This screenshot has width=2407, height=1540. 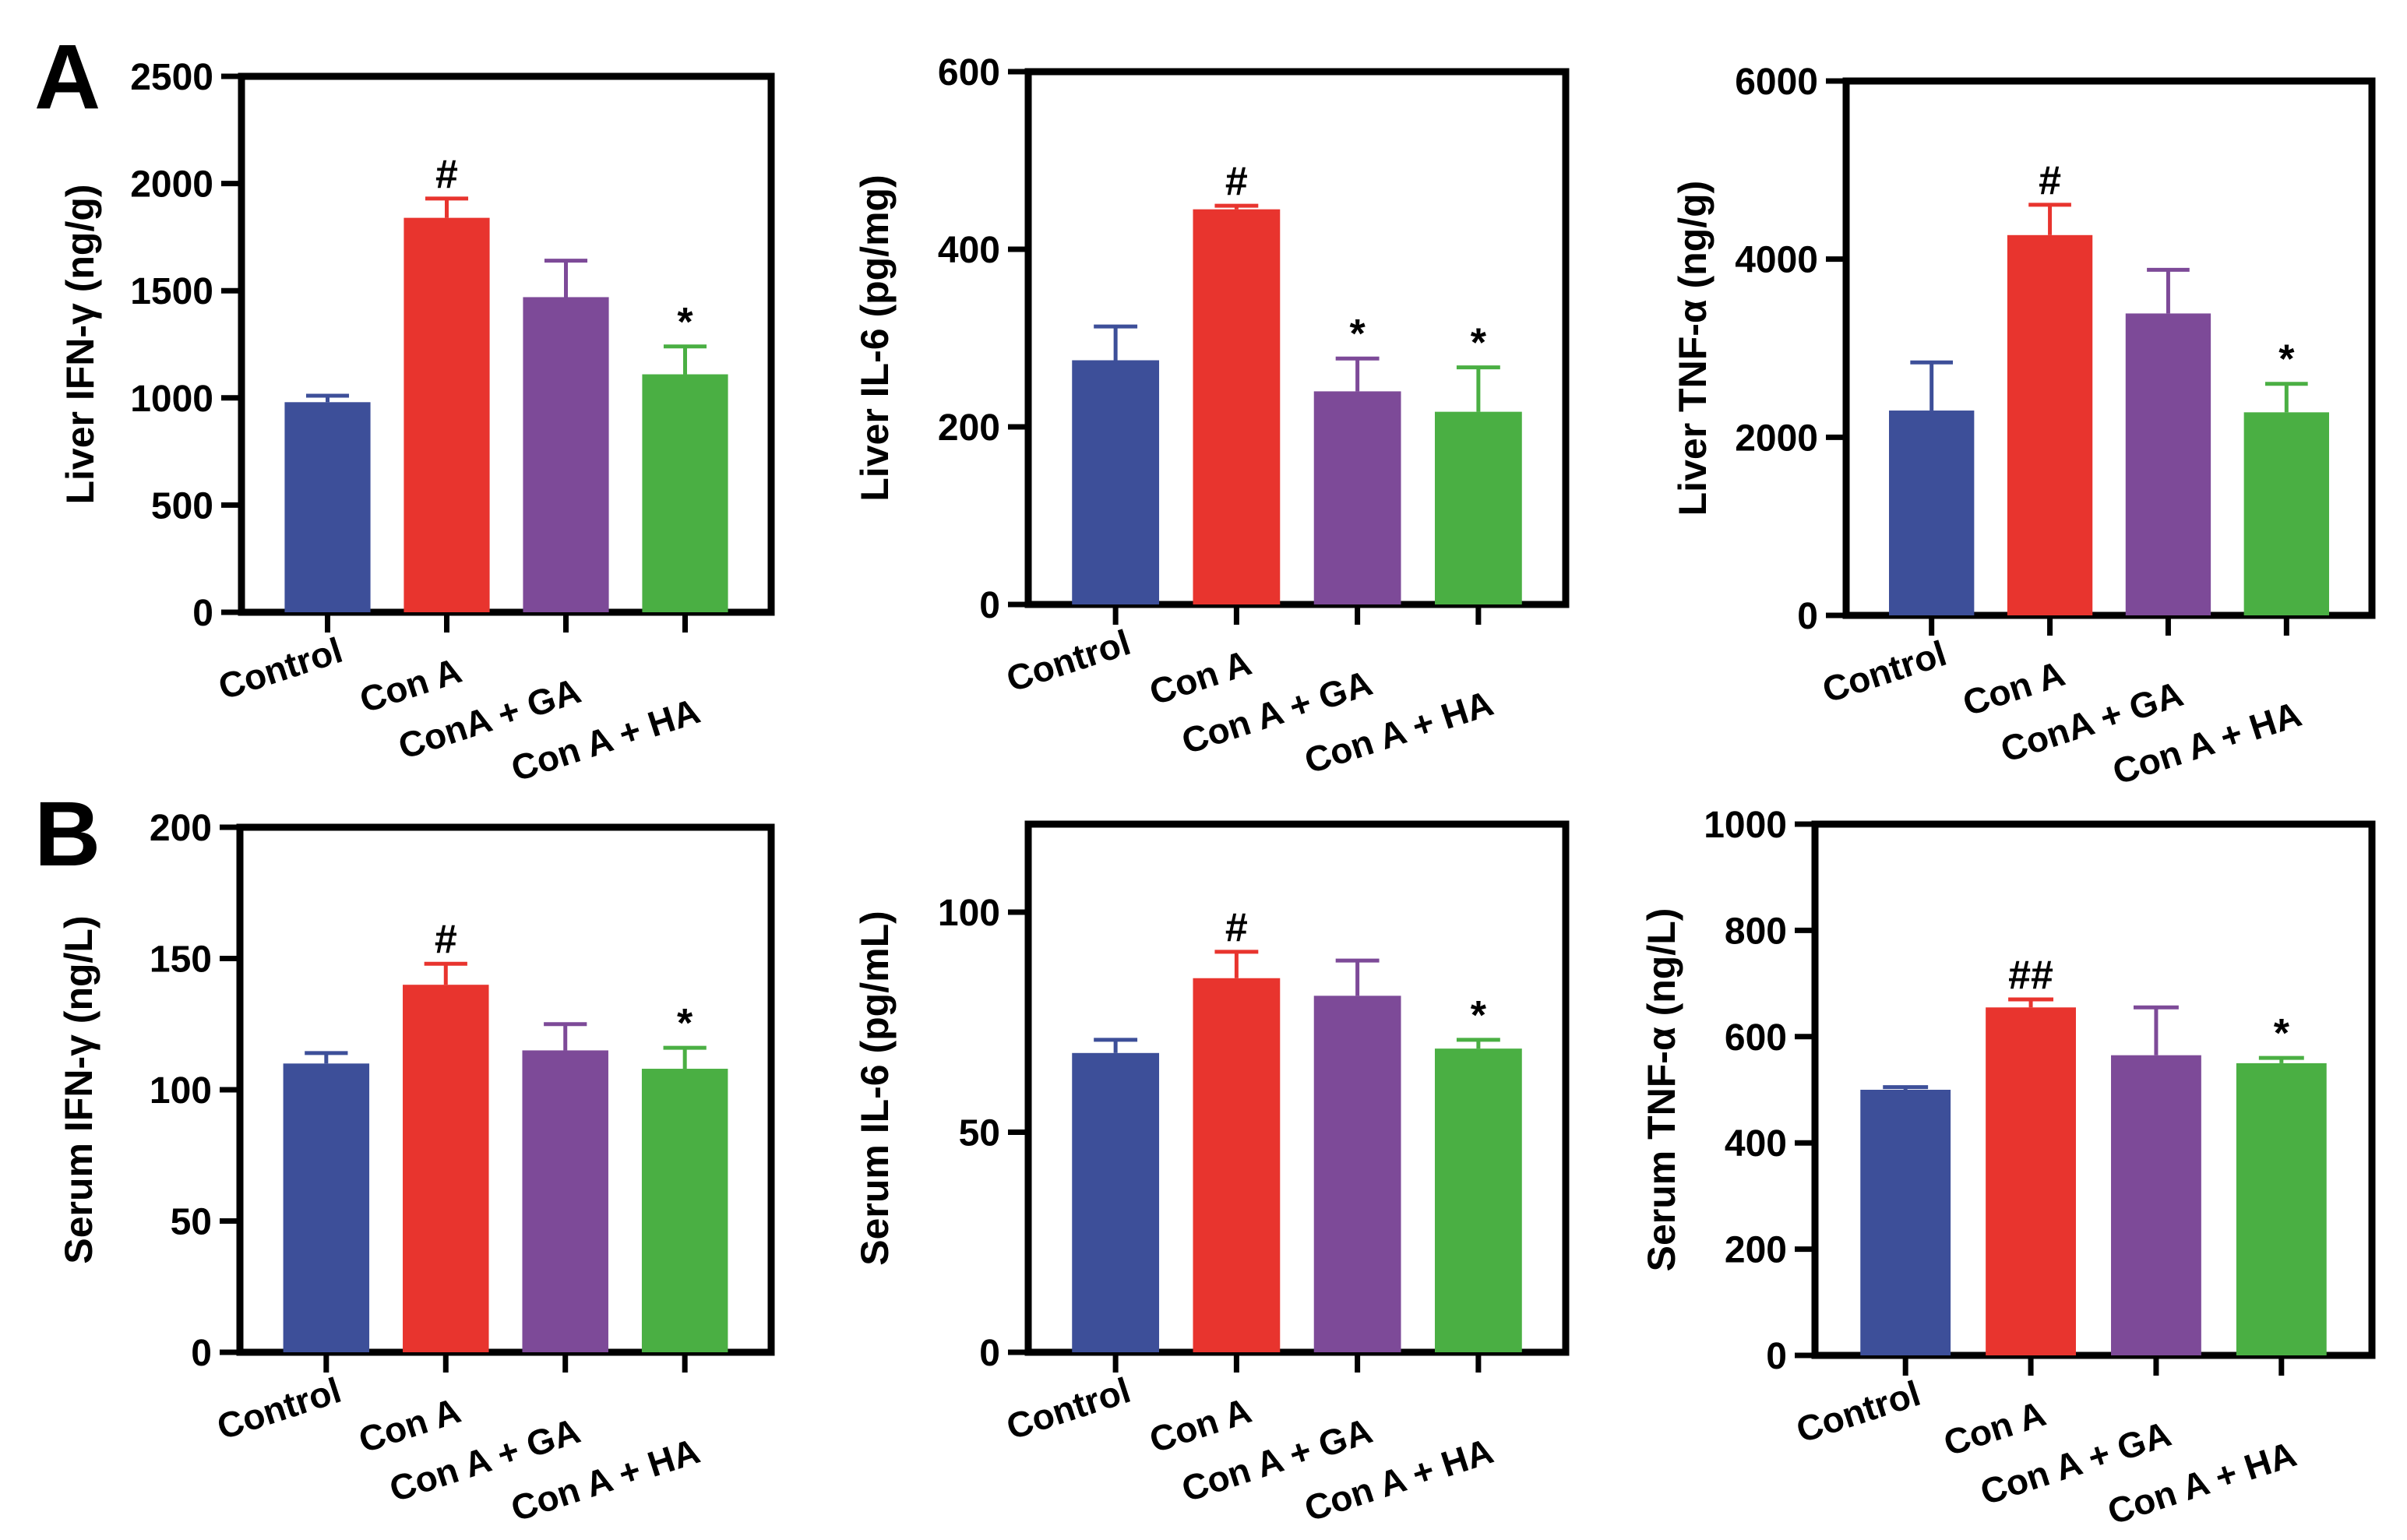 What do you see at coordinates (1069, 661) in the screenshot?
I see `chart-2-xtick-label: Control` at bounding box center [1069, 661].